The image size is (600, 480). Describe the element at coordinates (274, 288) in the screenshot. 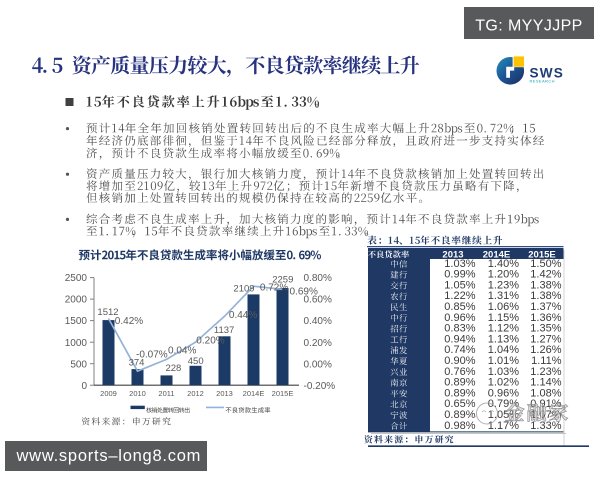

I see `svg-text: 0.72%` at that location.